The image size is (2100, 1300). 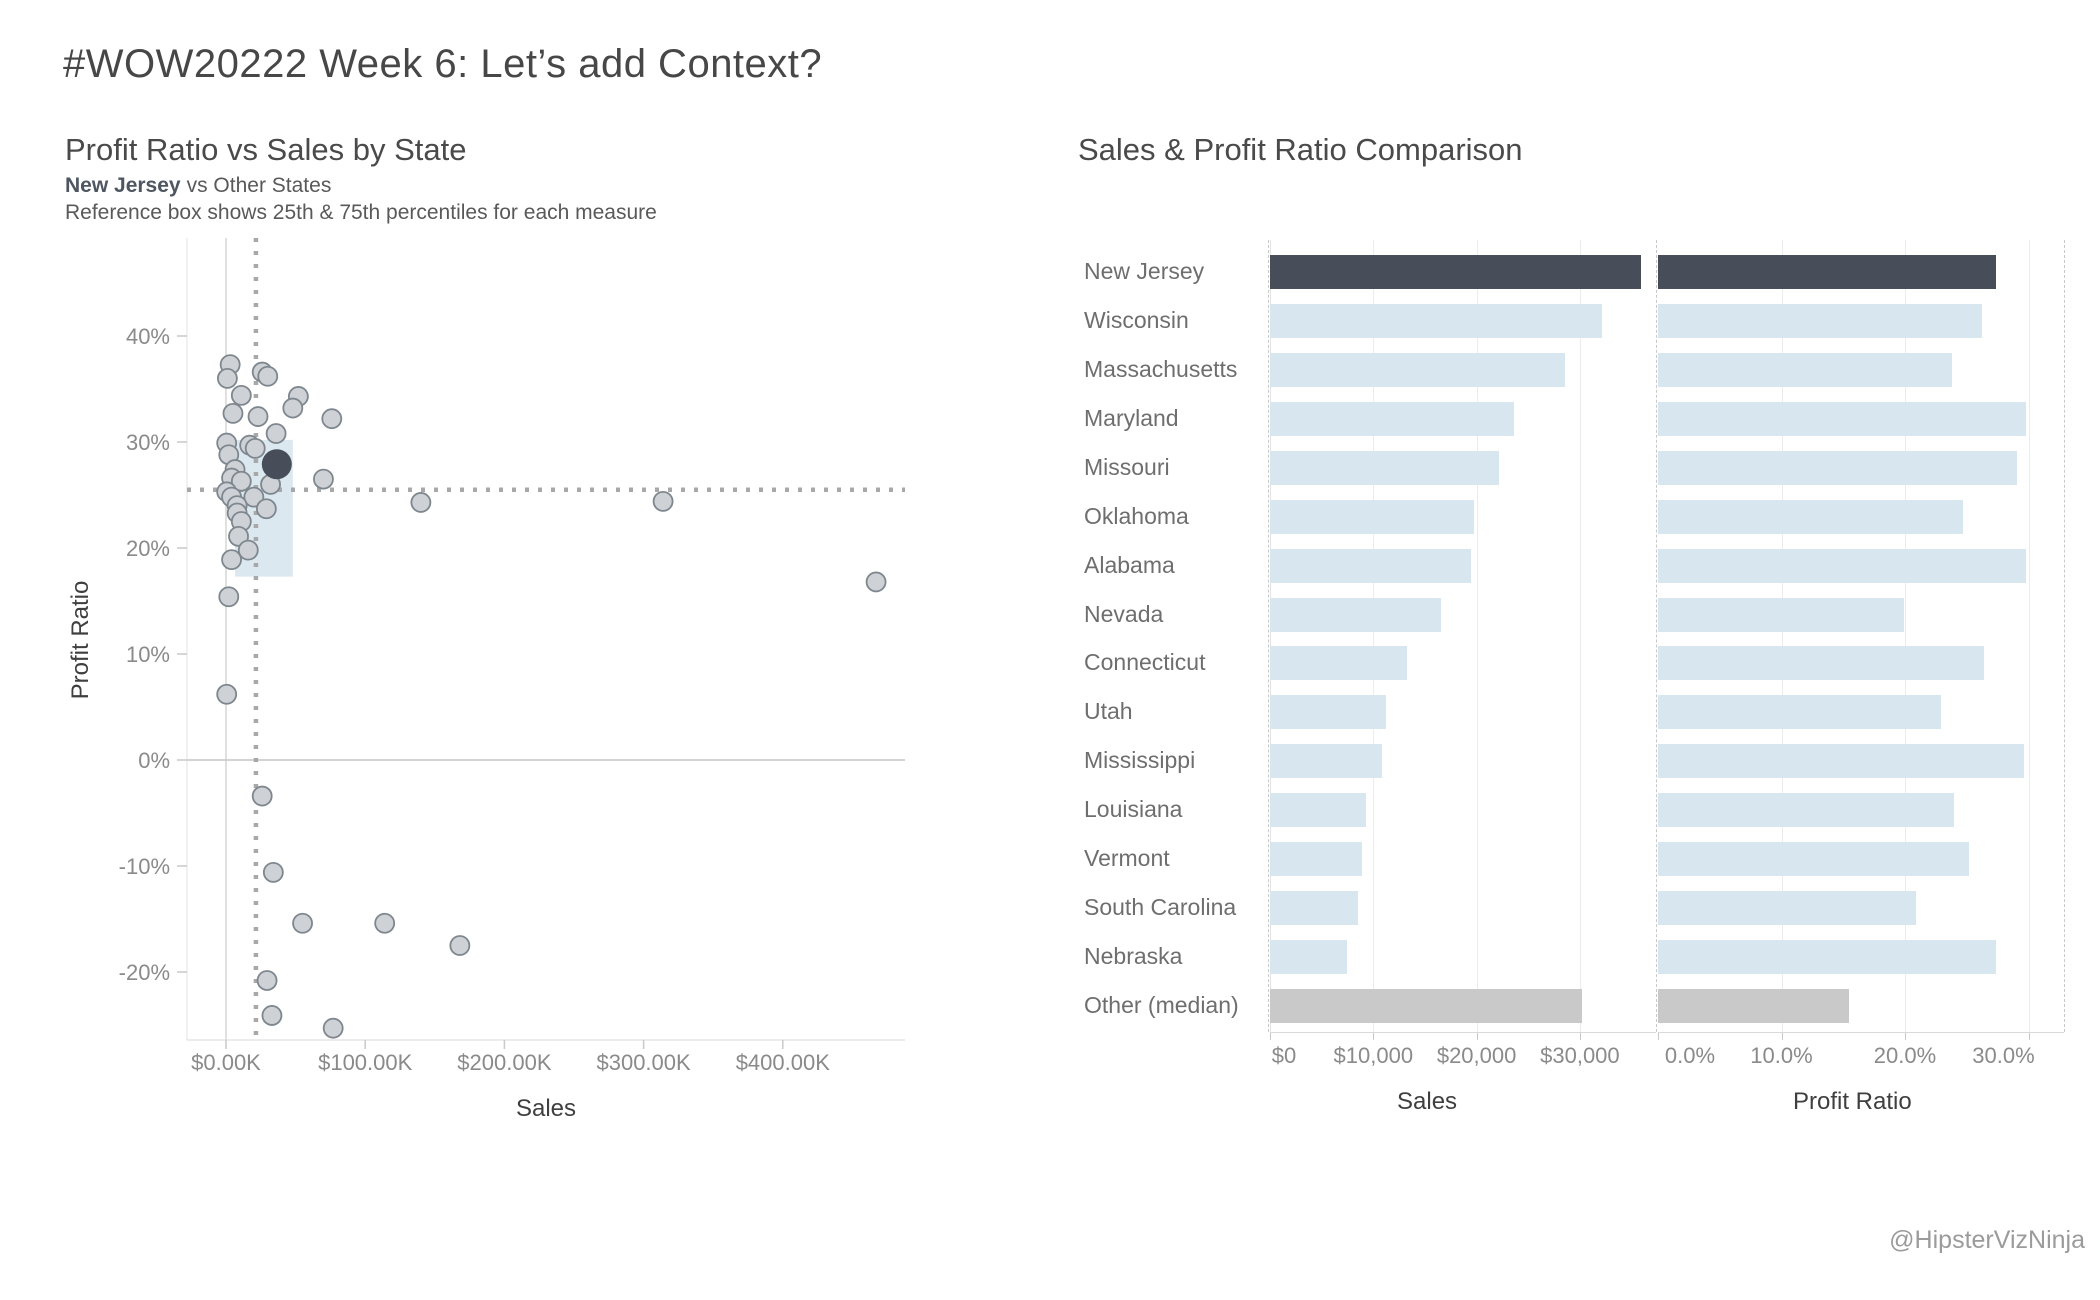 I want to click on bar-row-label: Missouri, so click(x=1127, y=466).